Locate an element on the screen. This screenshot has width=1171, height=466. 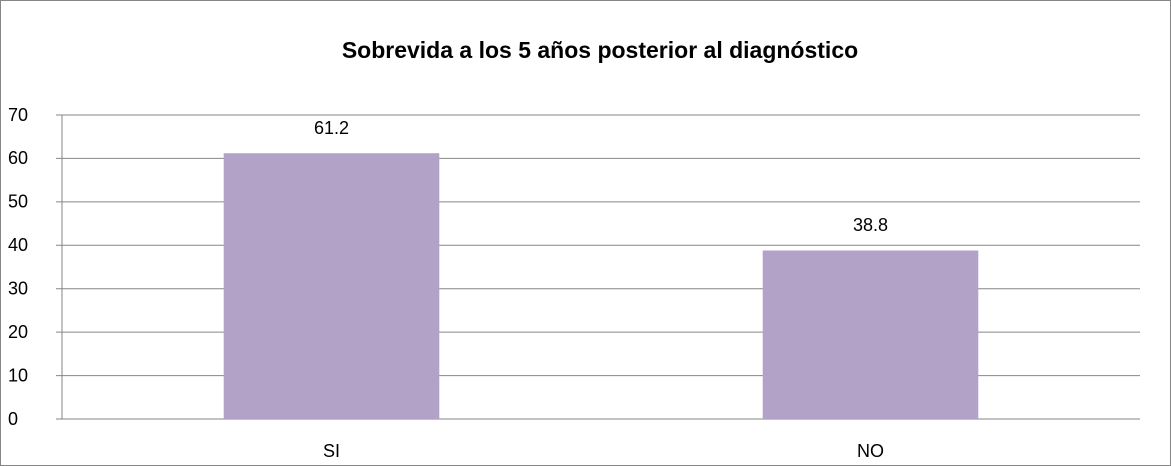
y-tick-label: 70 is located at coordinates (18, 115).